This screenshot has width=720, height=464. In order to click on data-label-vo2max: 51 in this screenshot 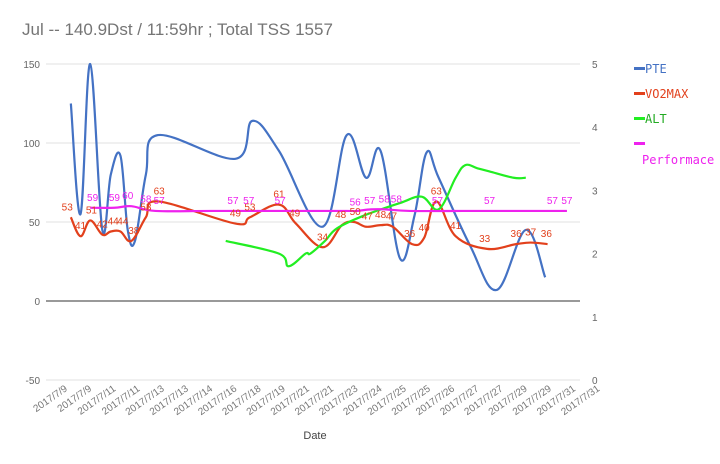, I will do `click(92, 210)`.